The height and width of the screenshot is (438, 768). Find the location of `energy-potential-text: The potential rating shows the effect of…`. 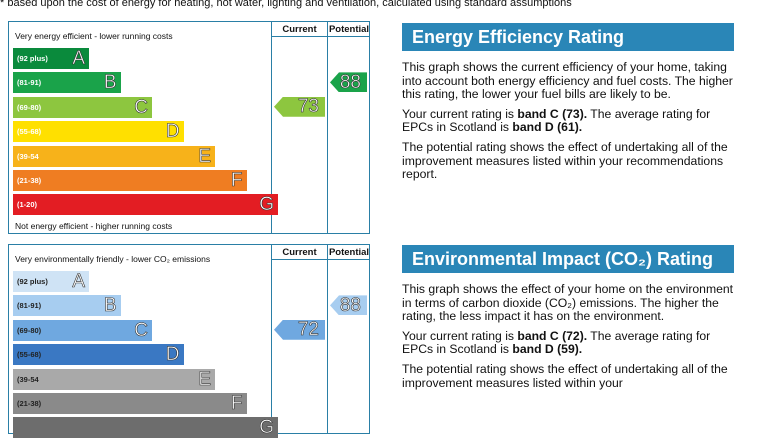

energy-potential-text: The potential rating shows the effect of… is located at coordinates (565, 160).